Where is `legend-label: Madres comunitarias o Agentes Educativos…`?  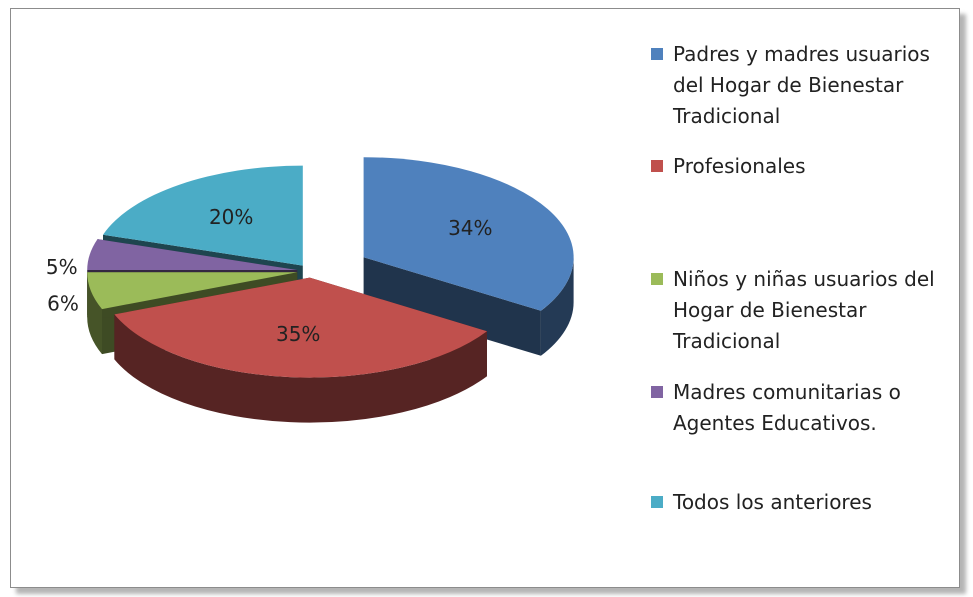
legend-label: Madres comunitarias o Agentes Educativos… is located at coordinates (787, 407).